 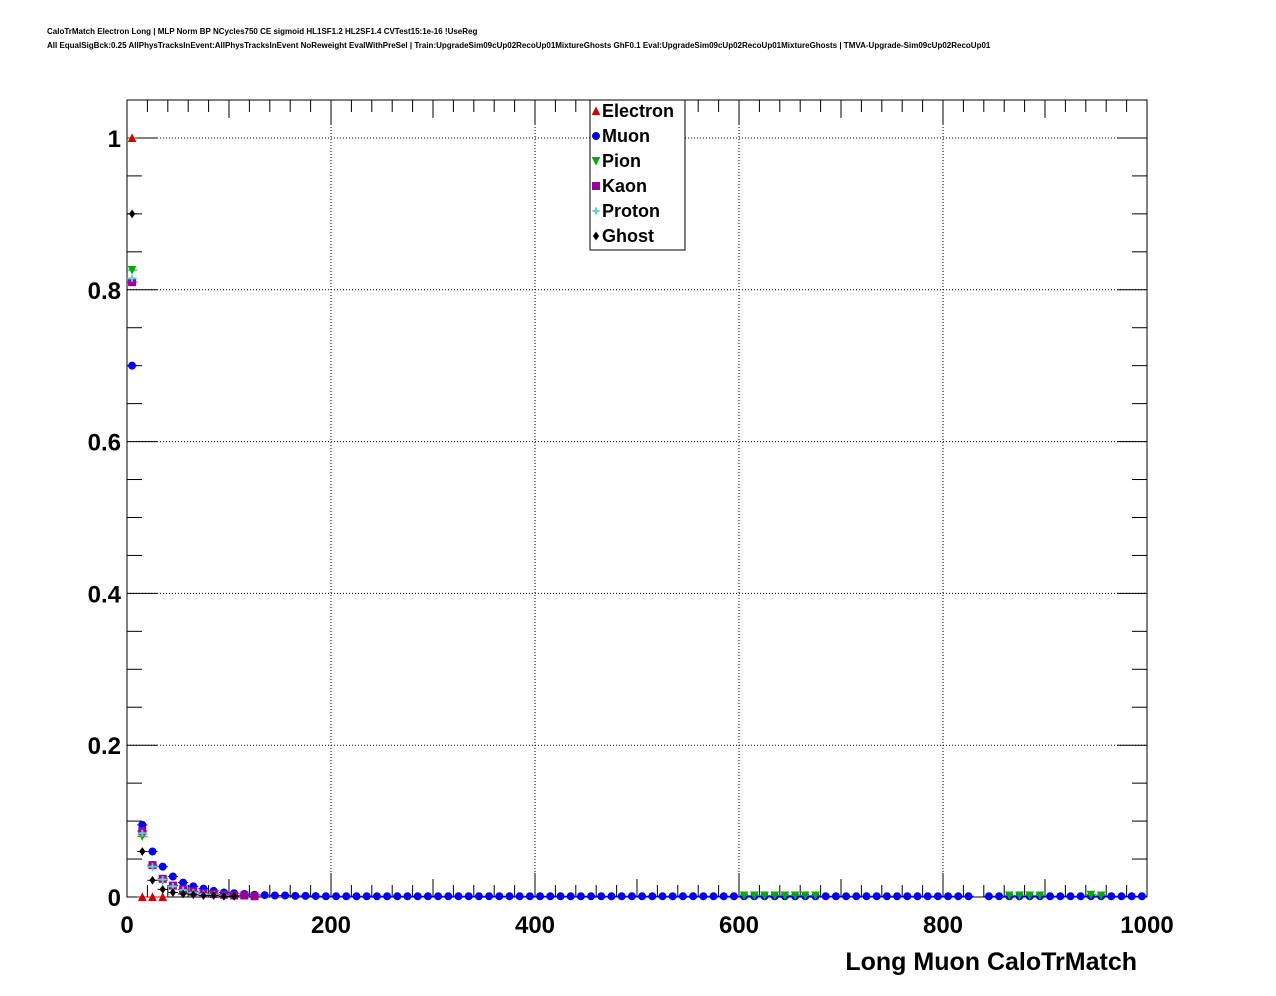 I want to click on legend-proton-label: Proton, so click(x=631, y=211).